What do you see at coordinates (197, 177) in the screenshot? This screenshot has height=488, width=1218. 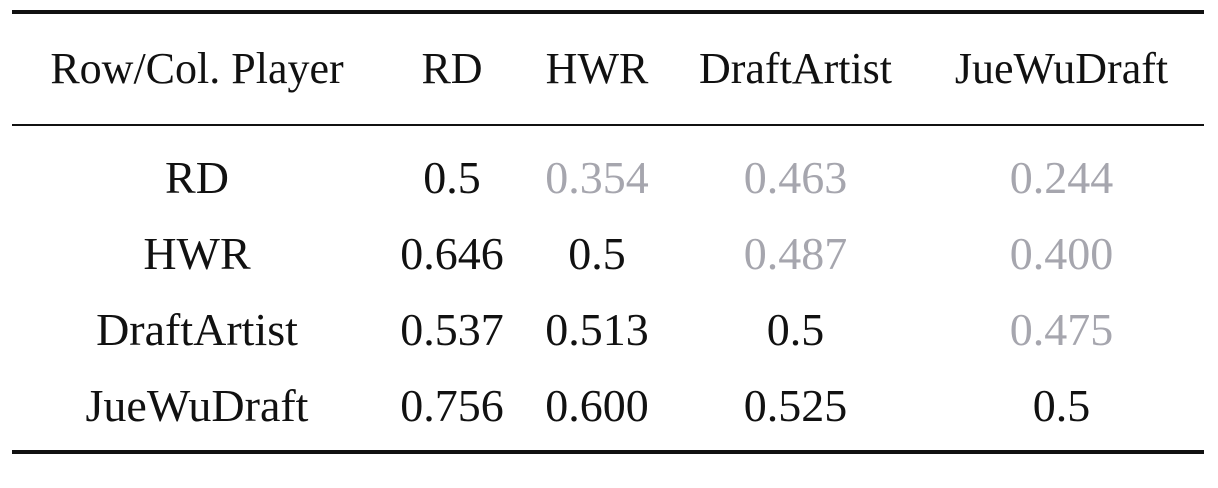 I see `row-label: RD` at bounding box center [197, 177].